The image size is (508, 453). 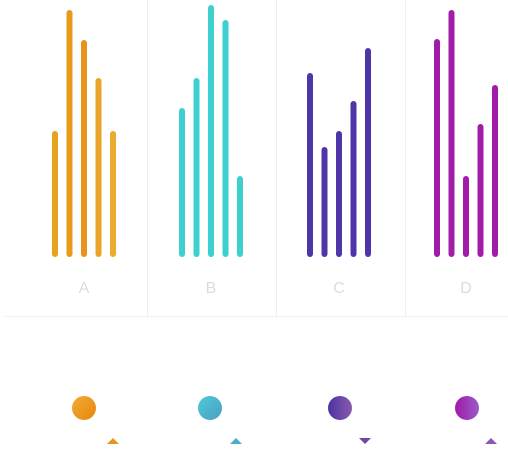 What do you see at coordinates (339, 288) in the screenshot?
I see `x-tick-label: C` at bounding box center [339, 288].